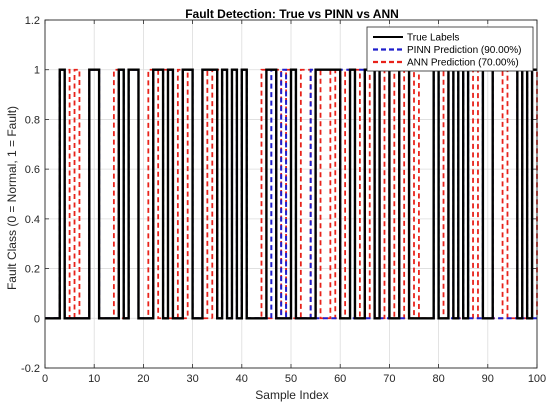  I want to click on x-tick-label: 70, so click(389, 379).